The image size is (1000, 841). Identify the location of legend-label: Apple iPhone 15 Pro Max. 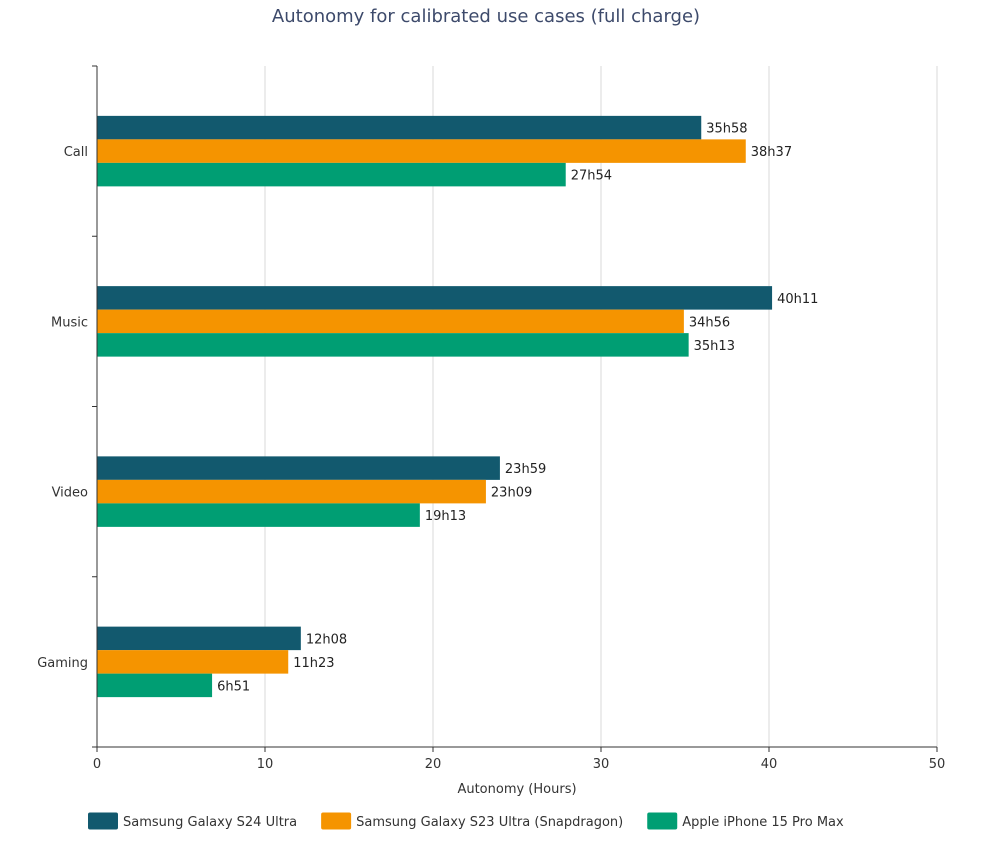
(763, 822).